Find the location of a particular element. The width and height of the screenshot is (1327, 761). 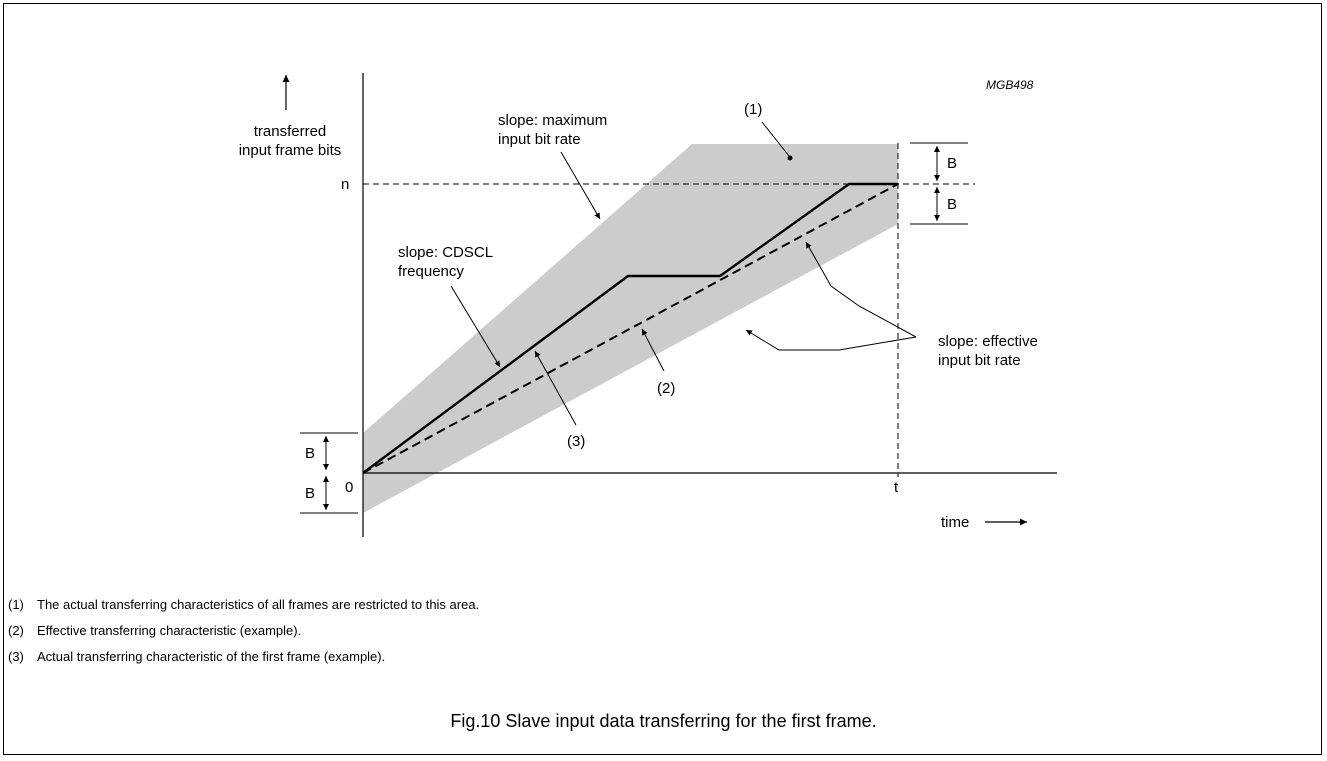

b-label-left-upper: B is located at coordinates (310, 453).